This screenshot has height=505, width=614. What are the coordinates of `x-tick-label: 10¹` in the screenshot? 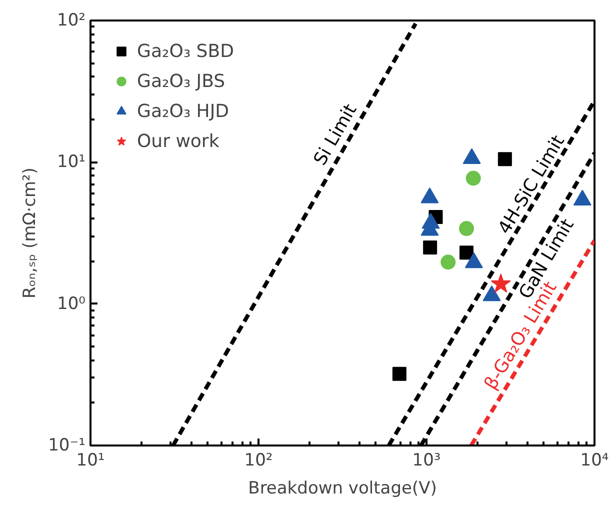 It's located at (90, 460).